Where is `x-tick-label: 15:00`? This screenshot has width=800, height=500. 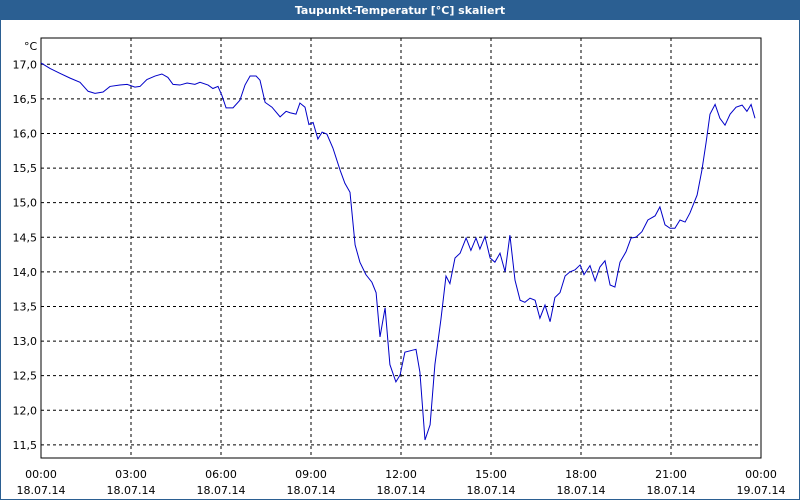 x-tick-label: 15:00 is located at coordinates (491, 474).